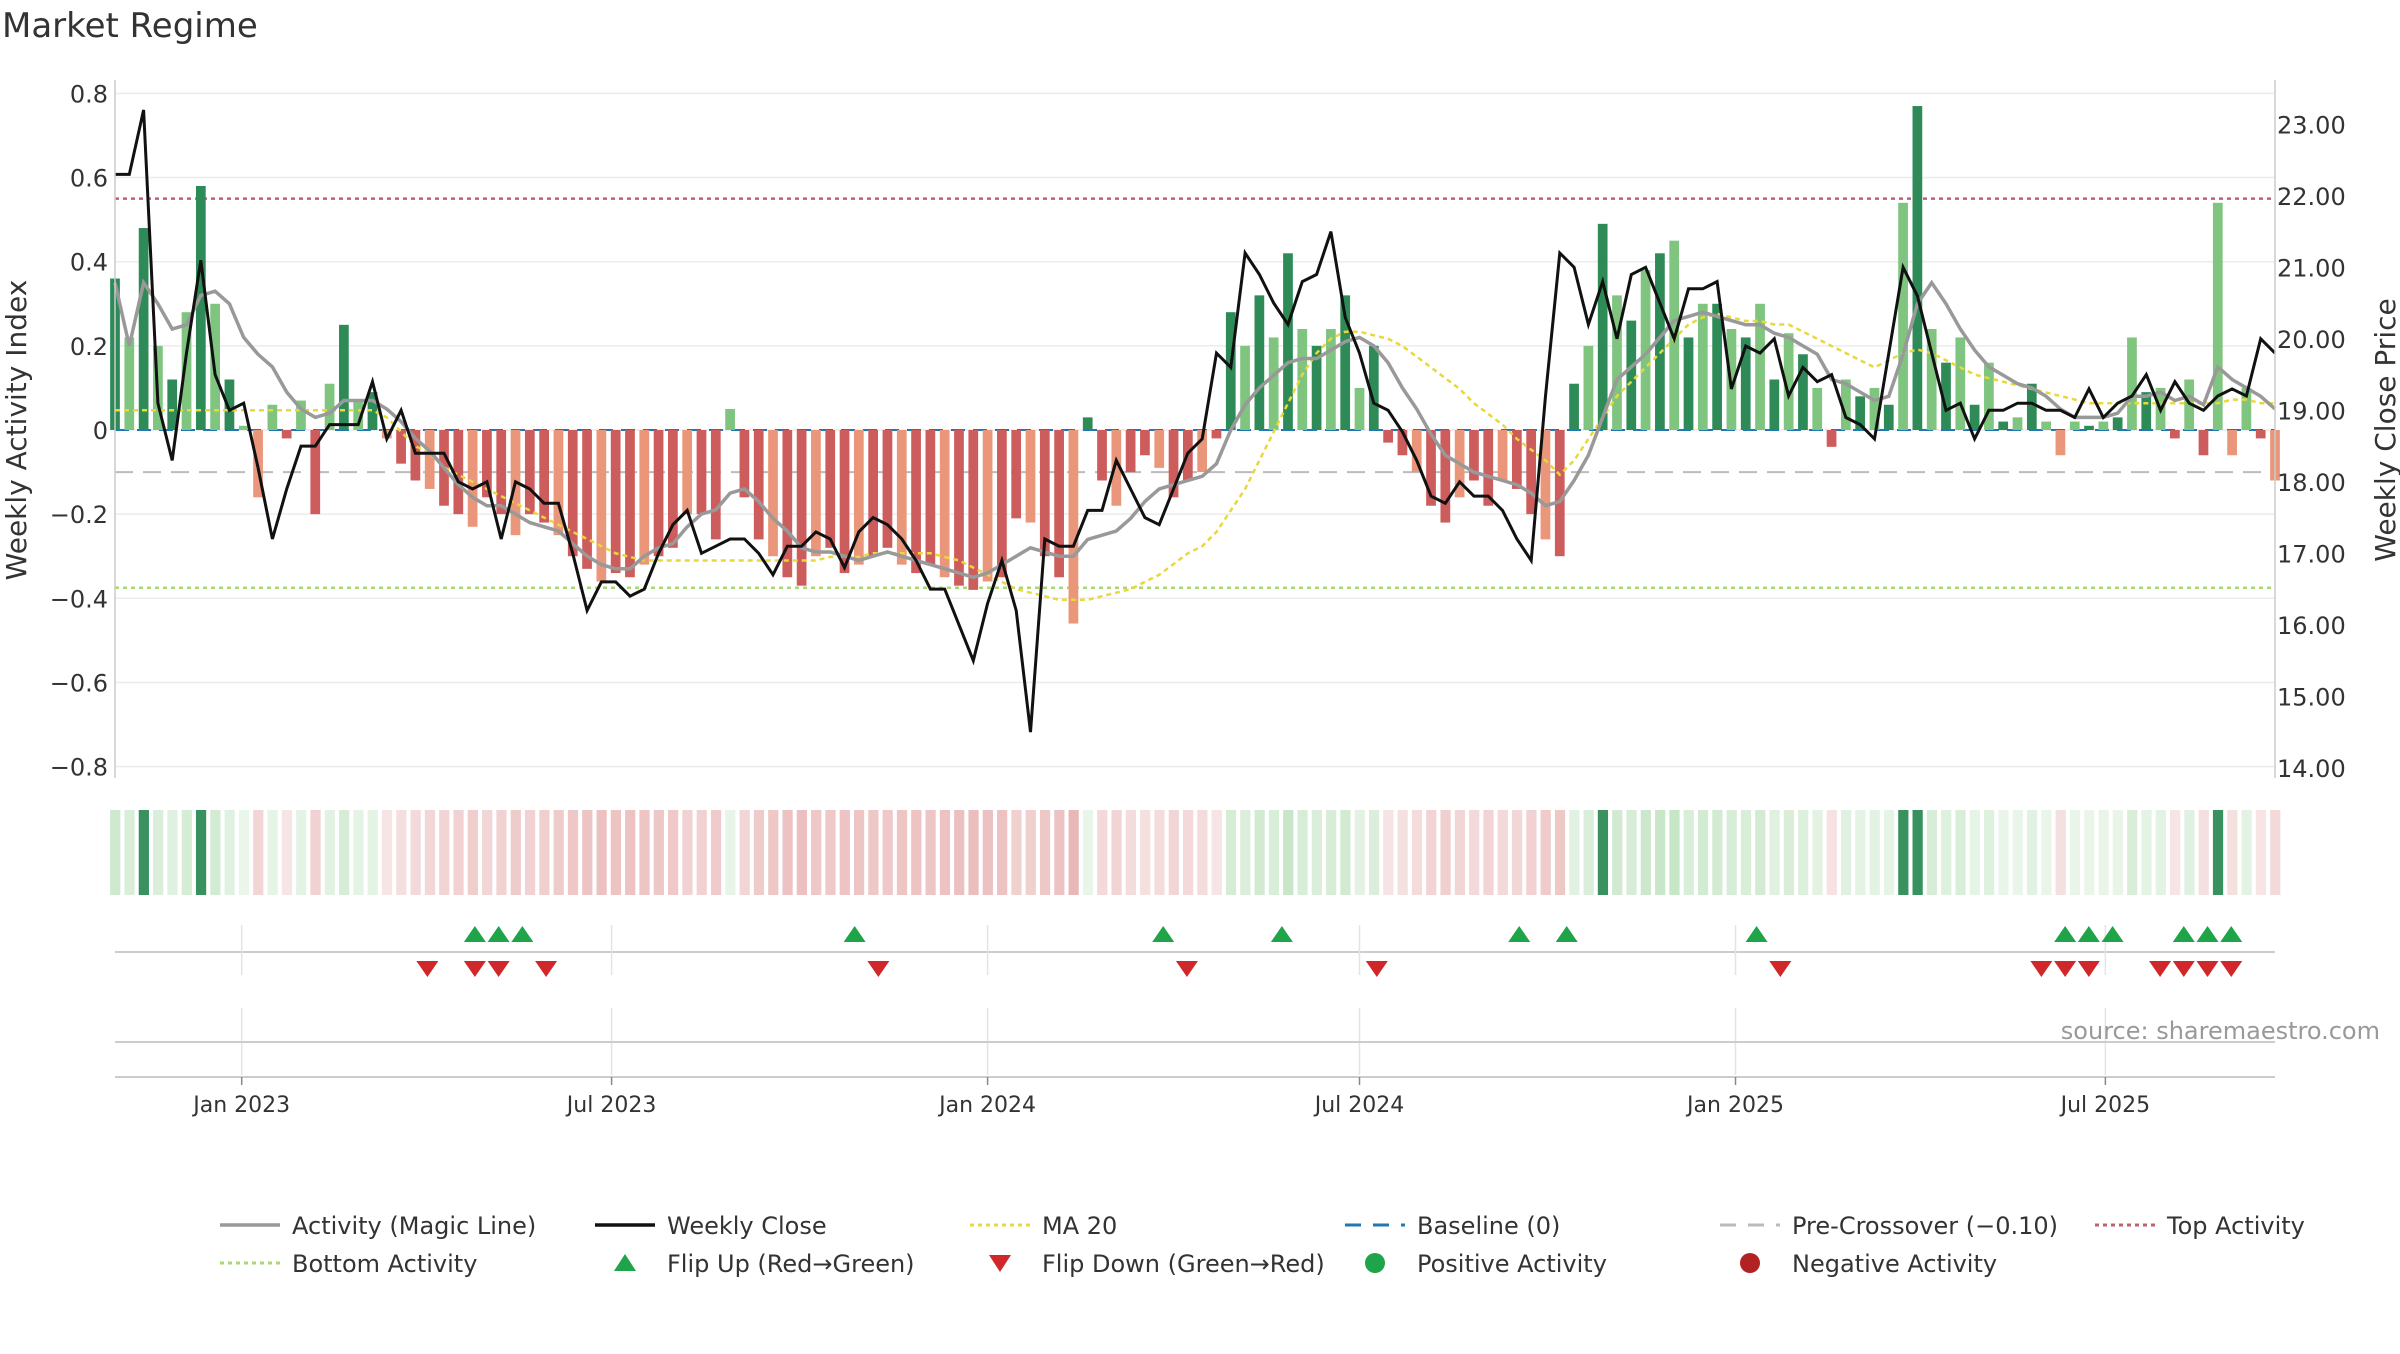  What do you see at coordinates (1486, 1264) in the screenshot?
I see `legend-item-posdot: Positive Activity` at bounding box center [1486, 1264].